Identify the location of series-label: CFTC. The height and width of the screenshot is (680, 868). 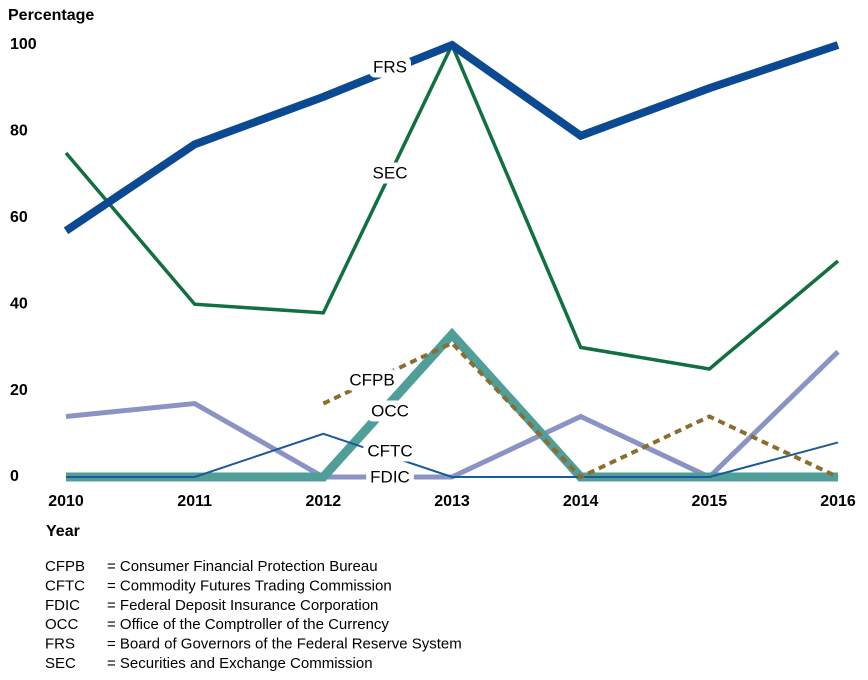
(389, 450).